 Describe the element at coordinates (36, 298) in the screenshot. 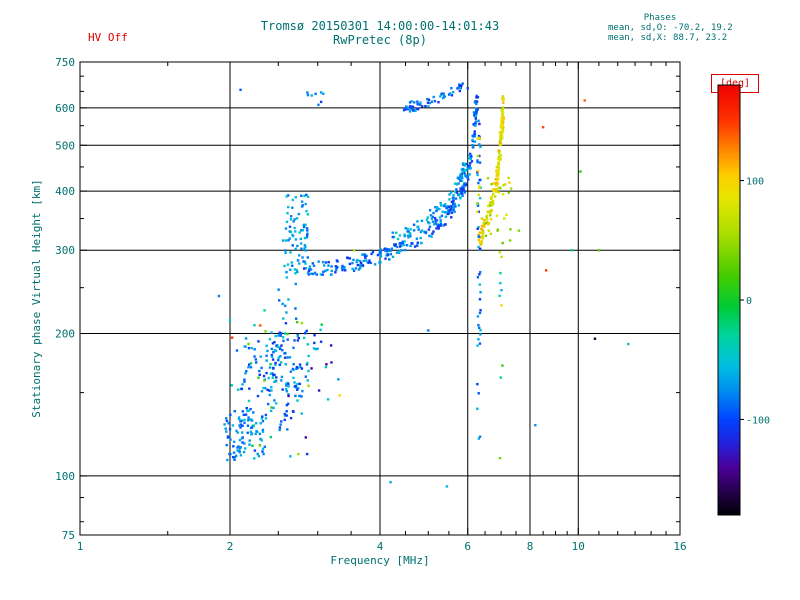

I see `y-axis-title: Stationary phase Virtual Height [km]` at that location.